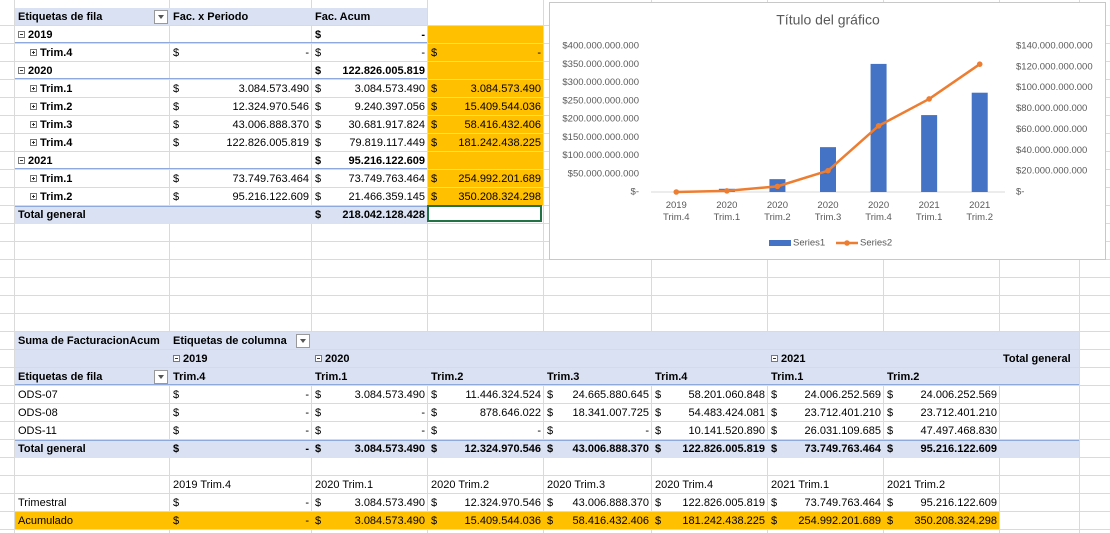  I want to click on value-cell: $ 54.483.424.081, so click(710, 413).